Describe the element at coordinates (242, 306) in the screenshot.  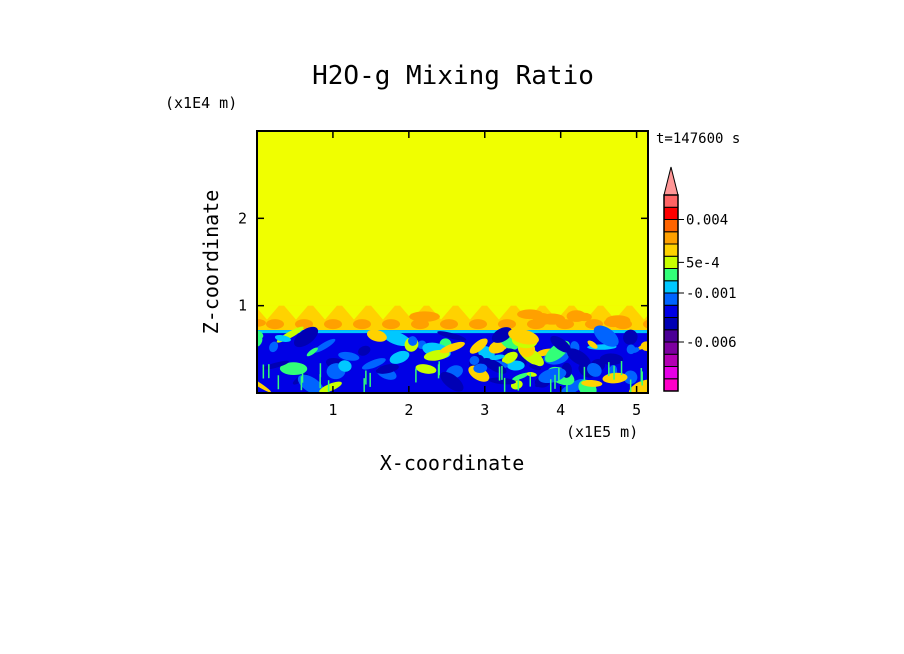
I see `y-tick-label: 1` at that location.